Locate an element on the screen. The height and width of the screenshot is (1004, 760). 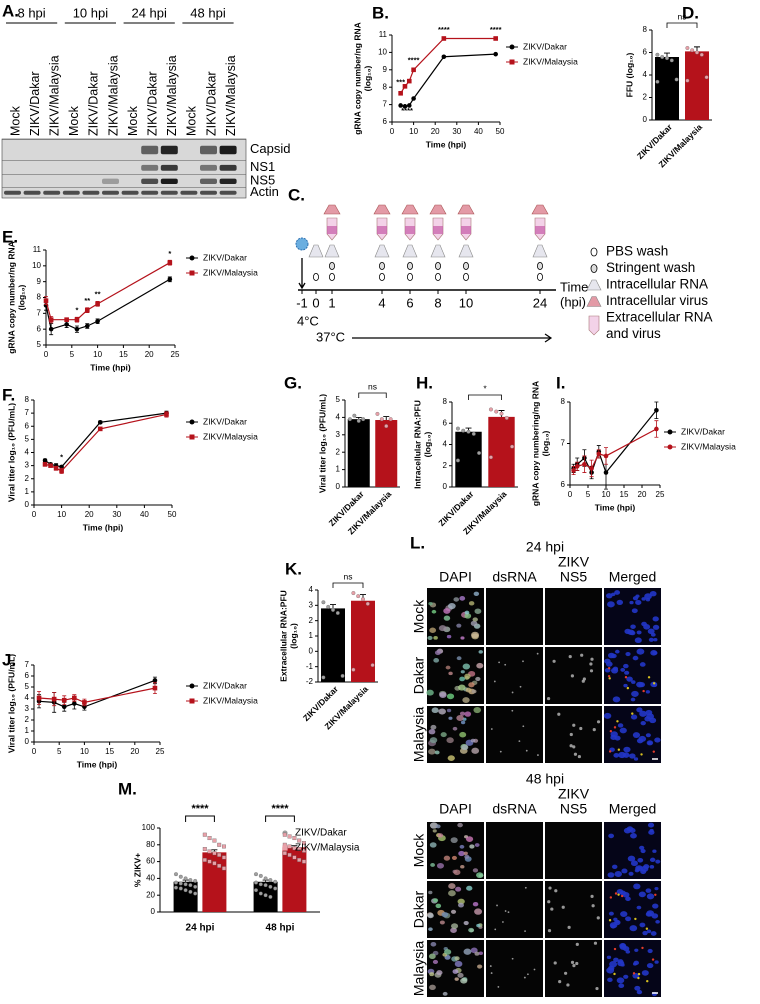
x-tick-label: 0 is located at coordinates (570, 494).